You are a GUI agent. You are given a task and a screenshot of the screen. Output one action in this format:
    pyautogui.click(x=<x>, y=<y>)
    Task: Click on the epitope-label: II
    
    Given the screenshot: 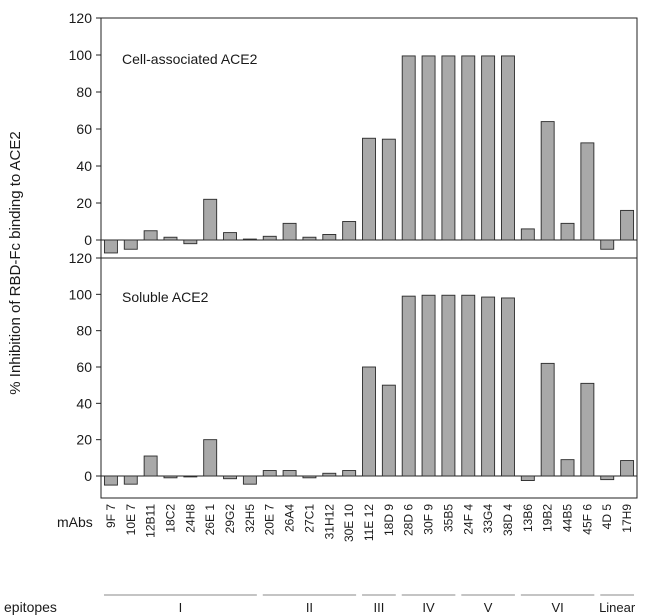 What is the action you would take?
    pyautogui.click(x=309, y=607)
    